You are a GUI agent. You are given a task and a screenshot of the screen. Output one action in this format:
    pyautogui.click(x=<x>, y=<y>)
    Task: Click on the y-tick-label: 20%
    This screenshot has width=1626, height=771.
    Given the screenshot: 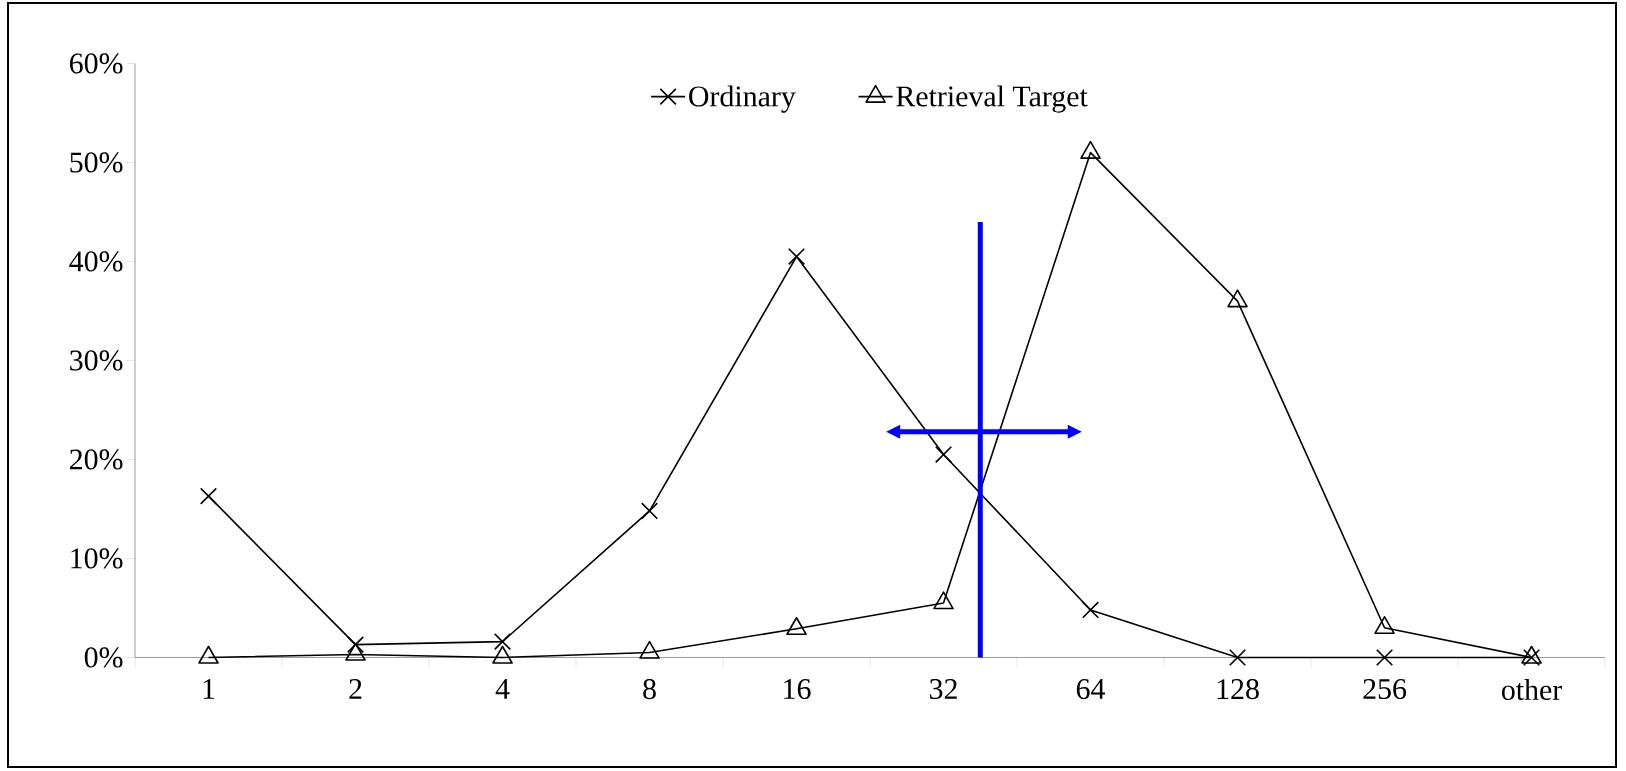 What is the action you would take?
    pyautogui.click(x=96, y=459)
    